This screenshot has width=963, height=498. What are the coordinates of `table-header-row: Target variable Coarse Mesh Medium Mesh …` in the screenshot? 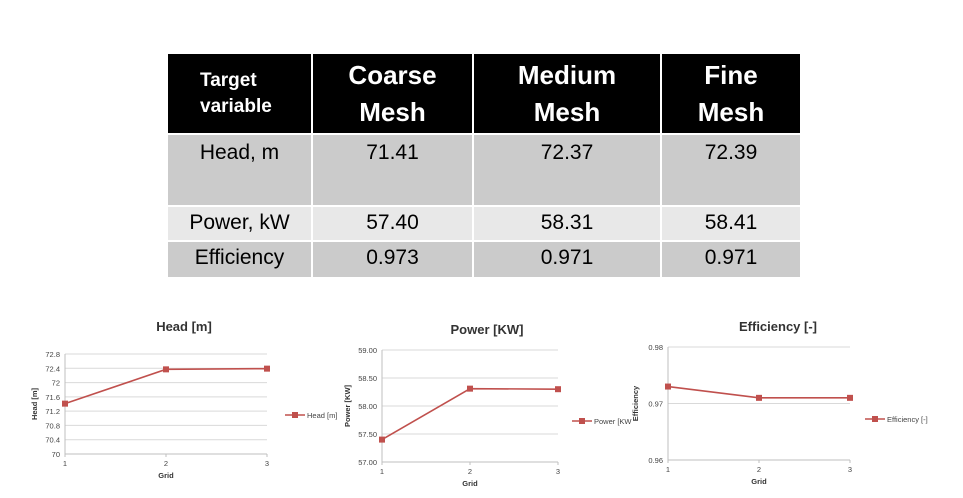 It's located at (484, 94).